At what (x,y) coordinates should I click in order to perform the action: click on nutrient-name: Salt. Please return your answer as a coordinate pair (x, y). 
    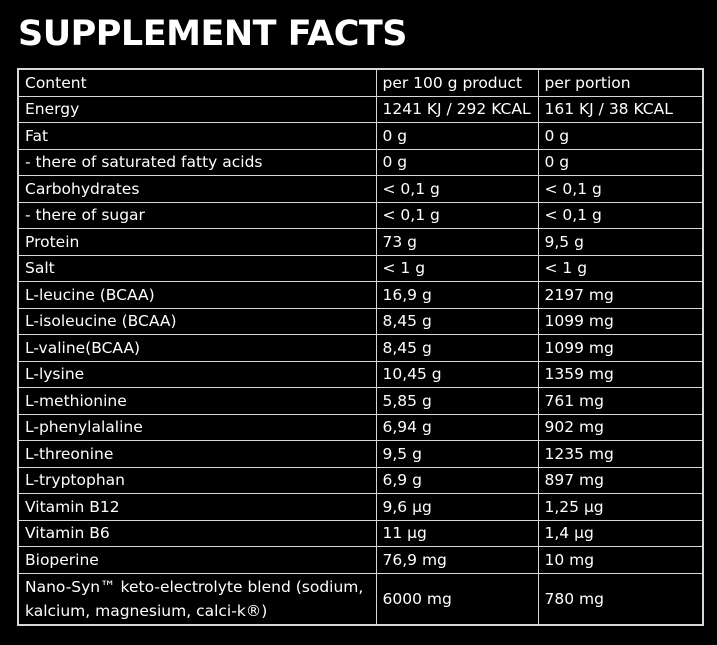
    Looking at the image, I should click on (197, 268).